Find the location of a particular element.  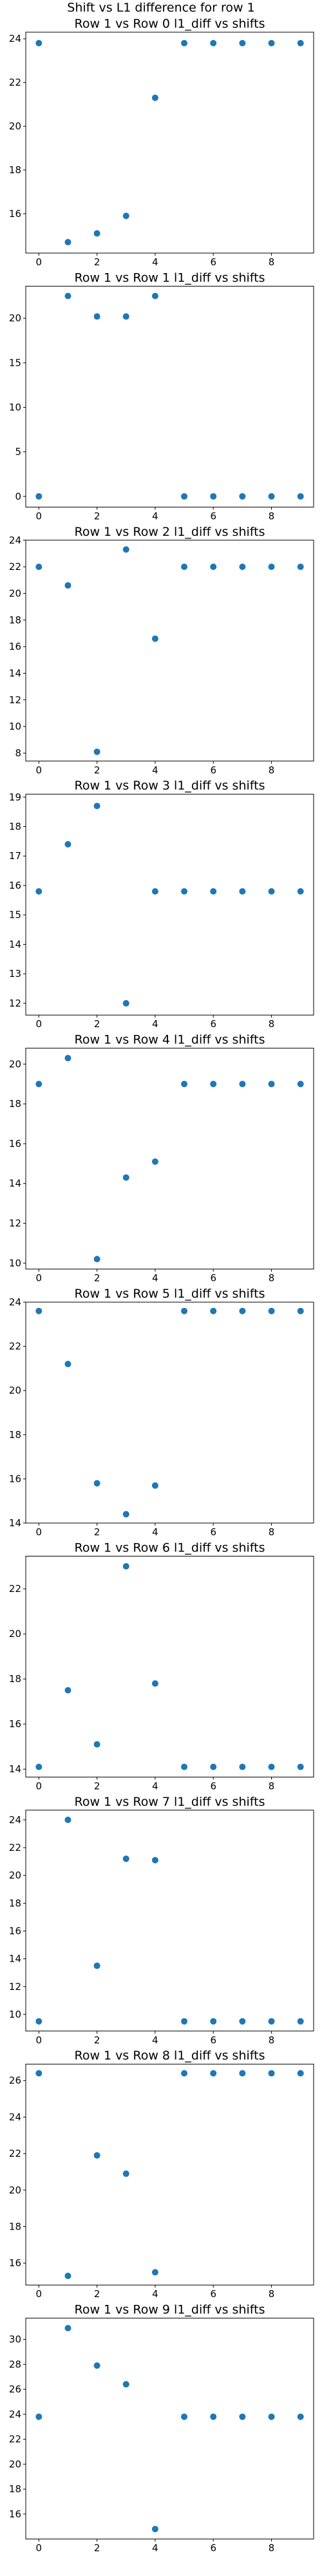

y-tick-label: 19 is located at coordinates (15, 797).